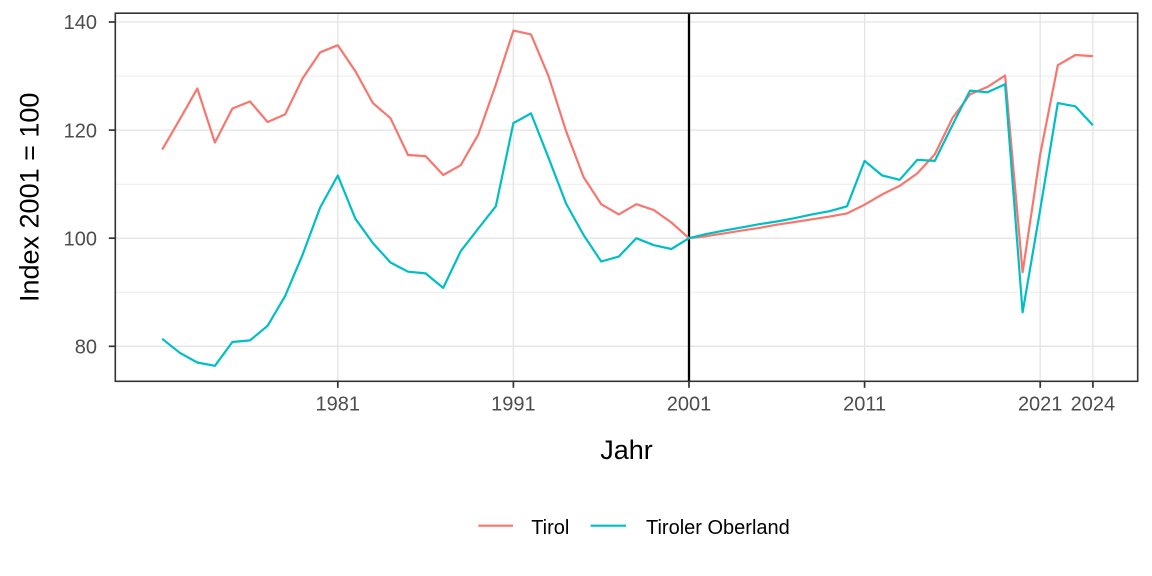 Image resolution: width=1152 pixels, height=576 pixels. What do you see at coordinates (80, 239) in the screenshot?
I see `svg-text: 100` at bounding box center [80, 239].